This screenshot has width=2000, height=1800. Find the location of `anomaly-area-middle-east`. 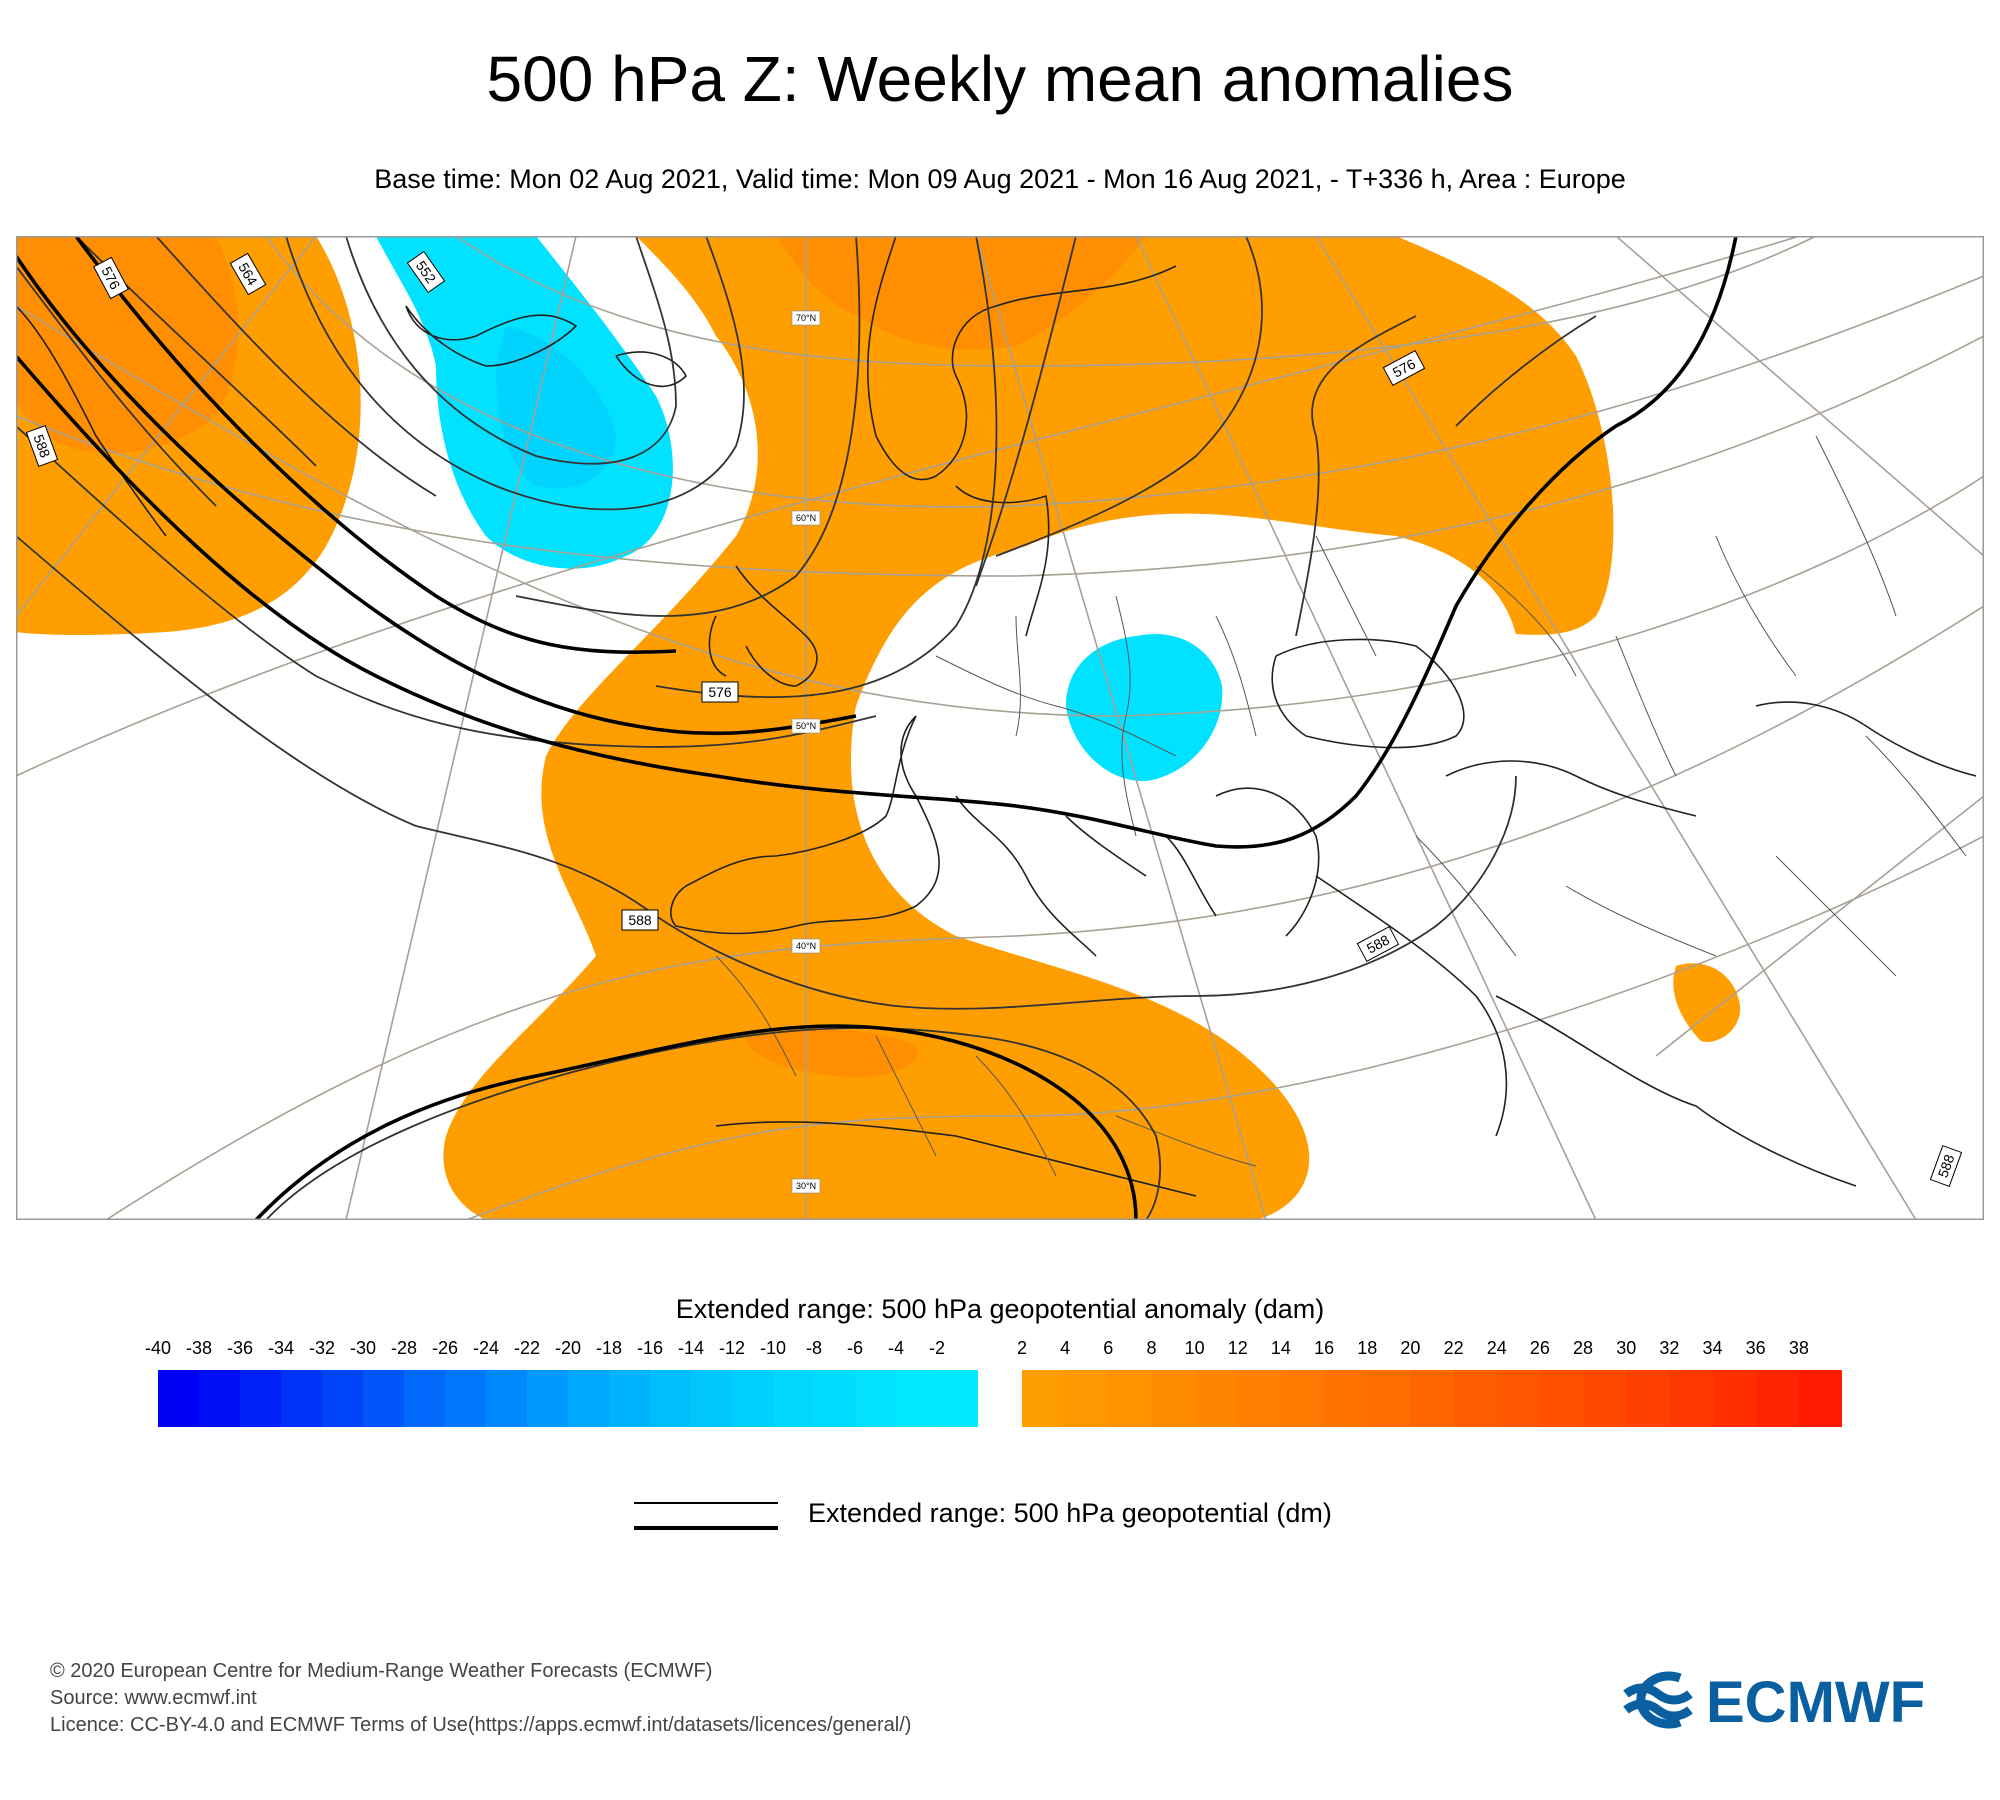

anomaly-area-middle-east is located at coordinates (1707, 1002).